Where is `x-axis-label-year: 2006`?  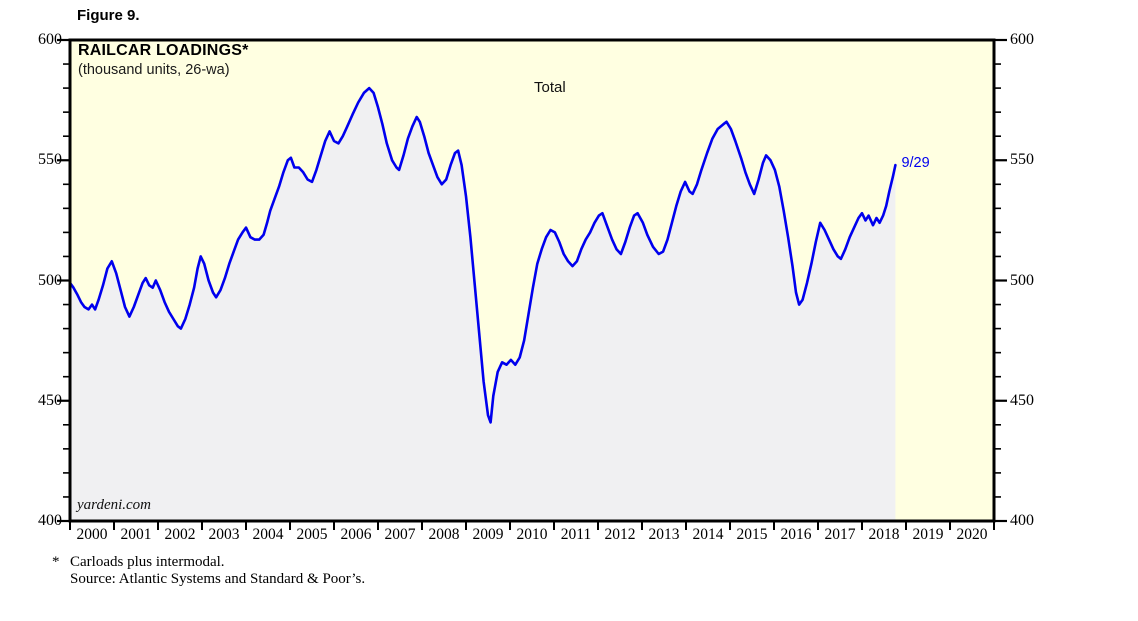 x-axis-label-year: 2006 is located at coordinates (356, 534).